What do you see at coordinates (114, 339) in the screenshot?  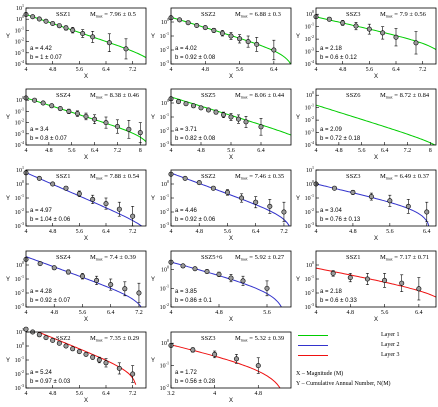 I see `mmax-label: Mmax = 7.35 ± 0.29` at bounding box center [114, 339].